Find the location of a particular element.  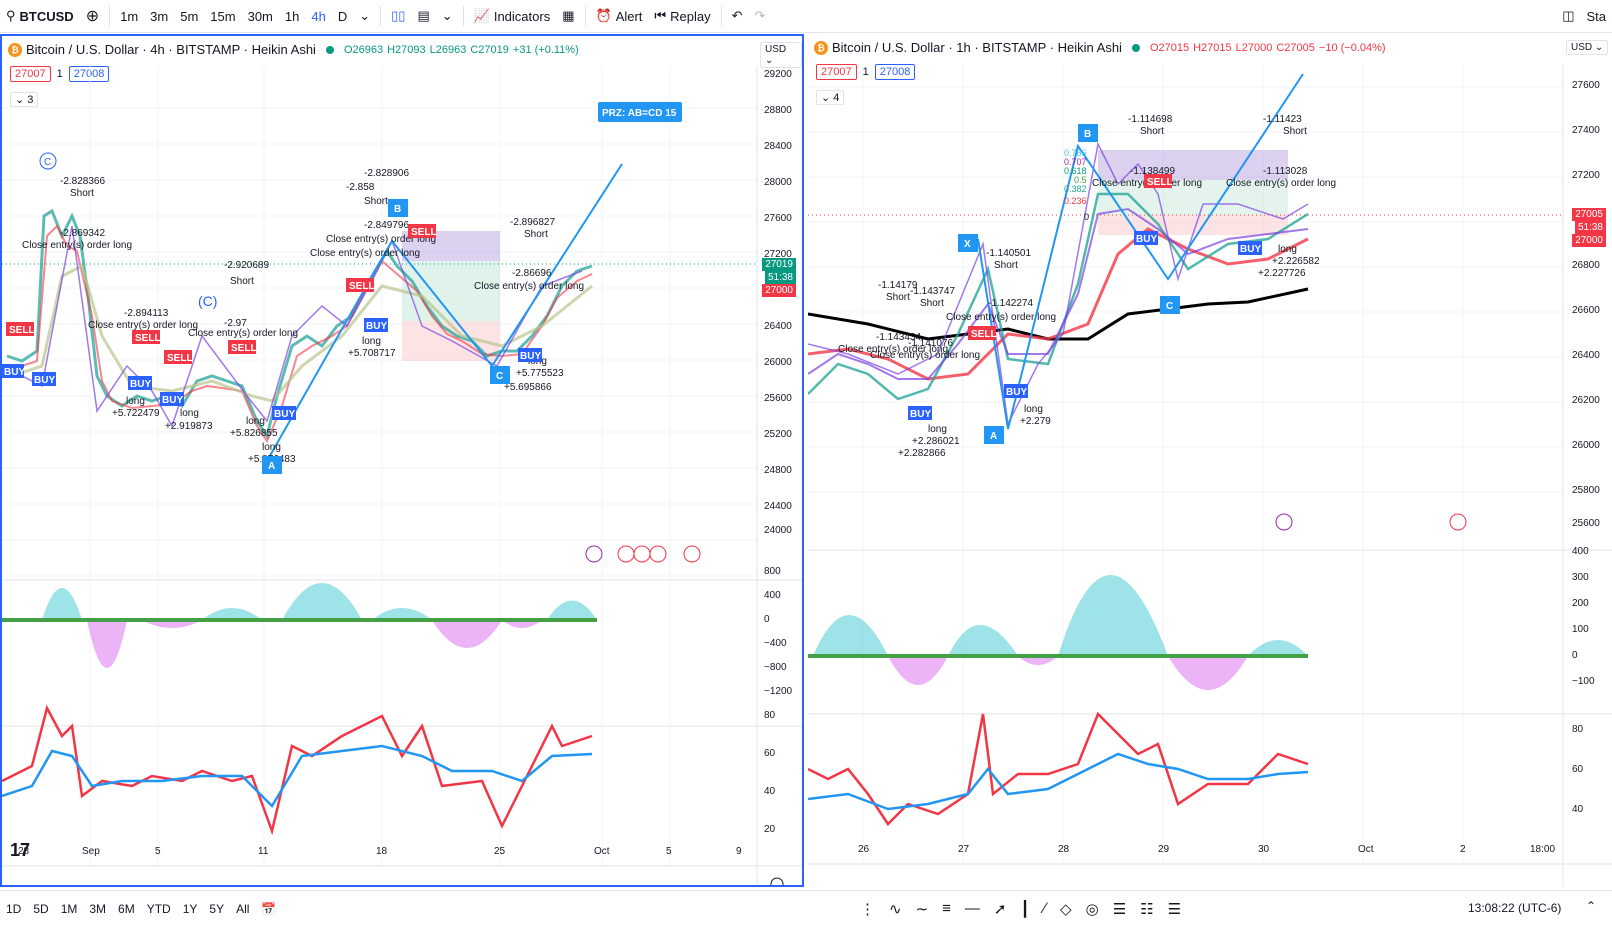

vertical-tool-icon: ┃ is located at coordinates (1025, 909).